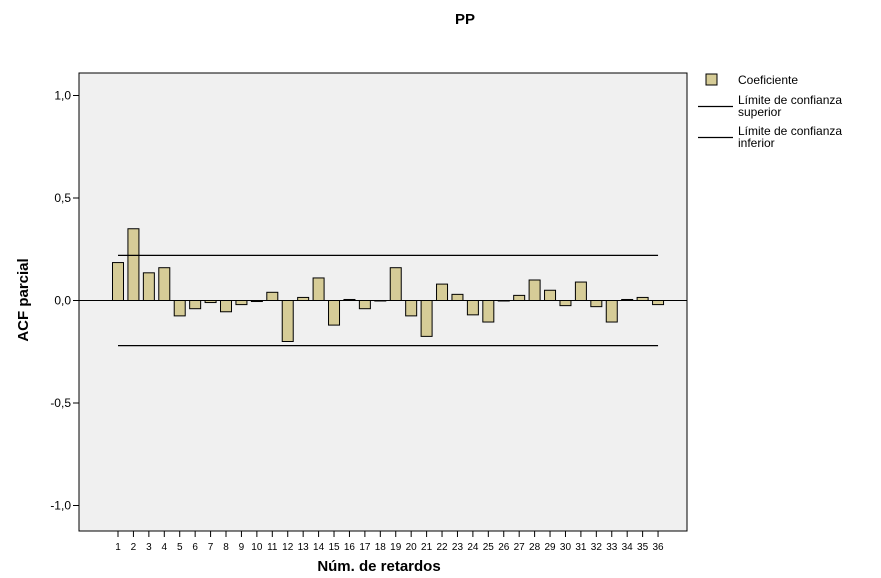 The height and width of the screenshot is (578, 881). What do you see at coordinates (23, 299) in the screenshot?
I see `y-axis-title: ACF parcial` at bounding box center [23, 299].